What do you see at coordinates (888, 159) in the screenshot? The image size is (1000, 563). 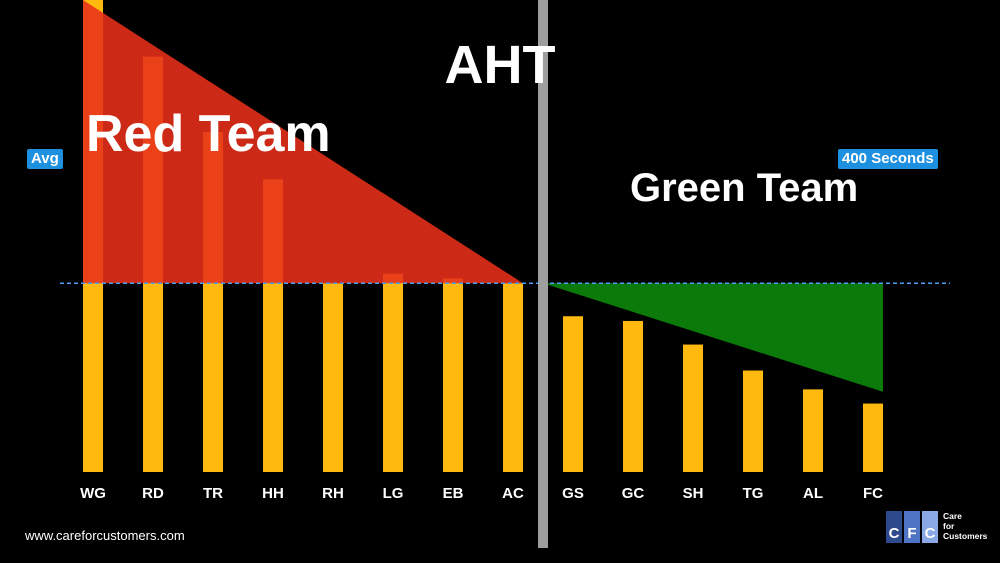 I see `avg-value-tag: 400 Seconds` at bounding box center [888, 159].